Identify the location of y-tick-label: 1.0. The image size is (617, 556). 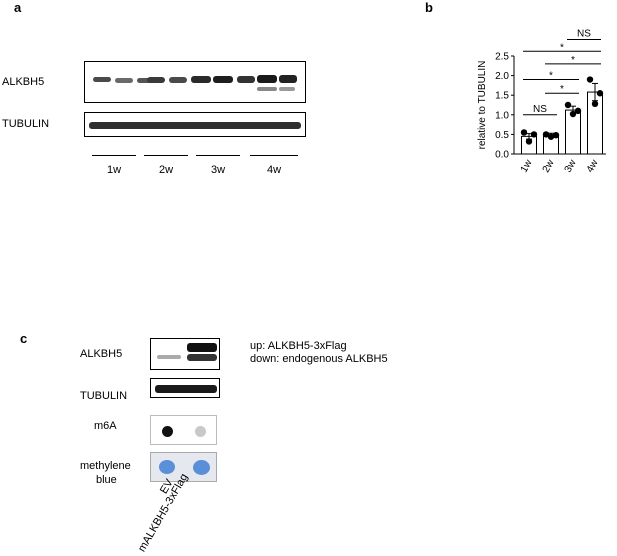
(502, 115).